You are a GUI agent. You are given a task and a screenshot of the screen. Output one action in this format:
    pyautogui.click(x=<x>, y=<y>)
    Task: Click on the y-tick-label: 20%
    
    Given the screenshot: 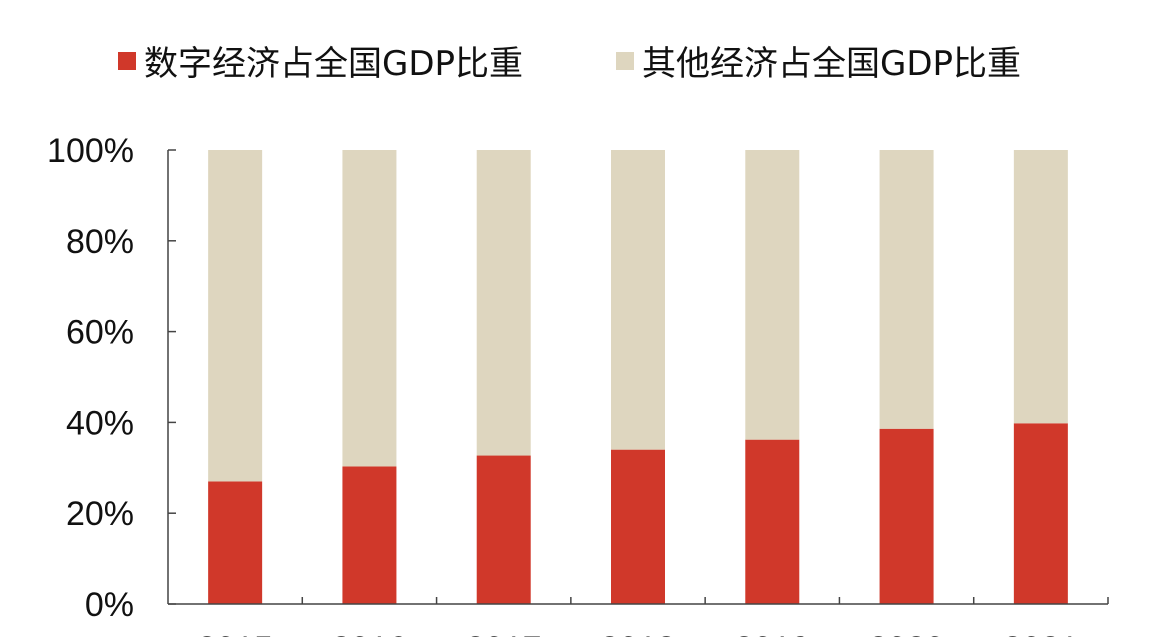 What is the action you would take?
    pyautogui.click(x=100, y=514)
    